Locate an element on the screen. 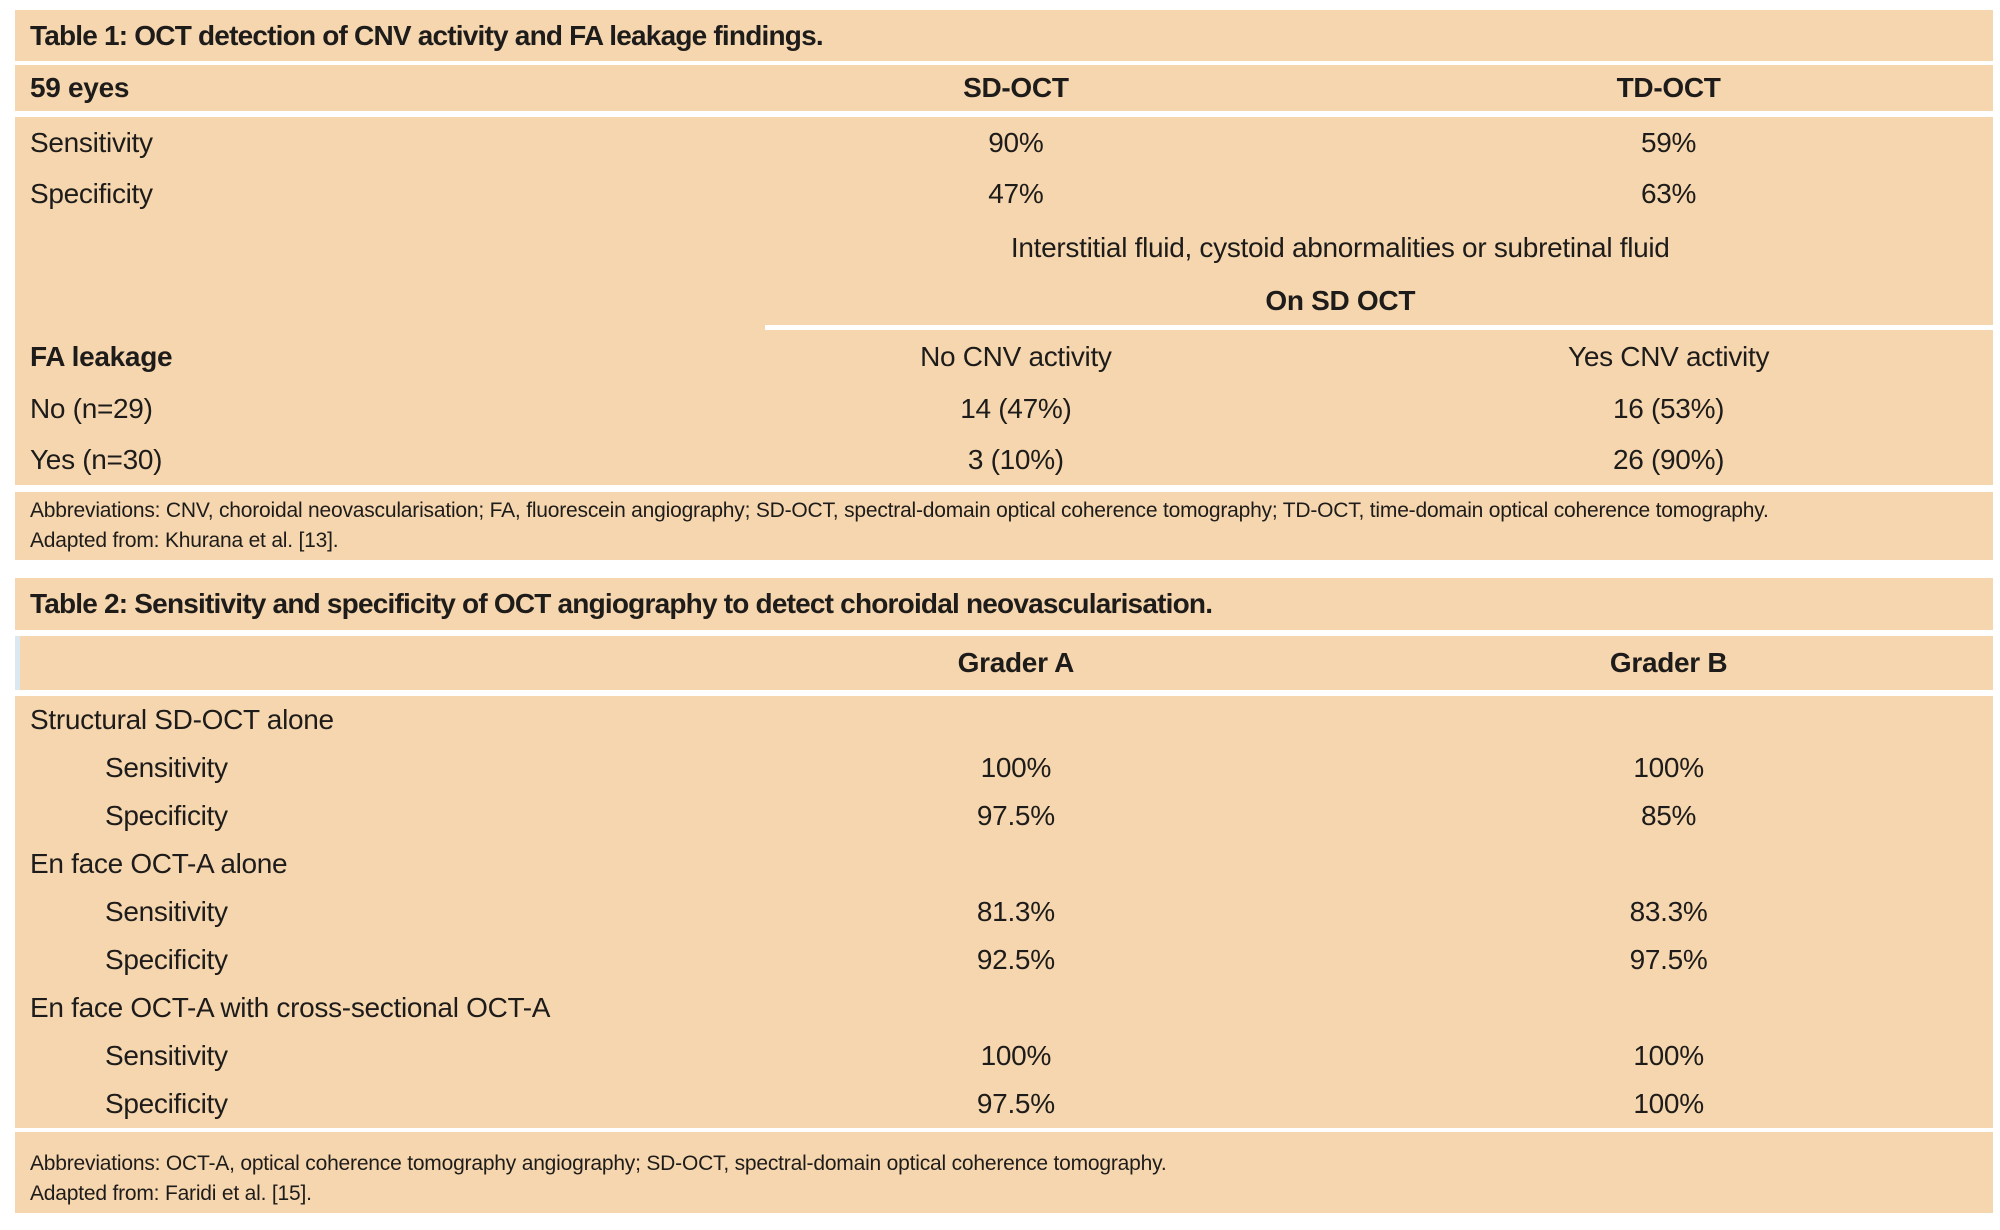 The width and height of the screenshot is (2000, 1230). table-row: Yes (n=30) 3 (10%) 26 (90%) is located at coordinates (1004, 459).